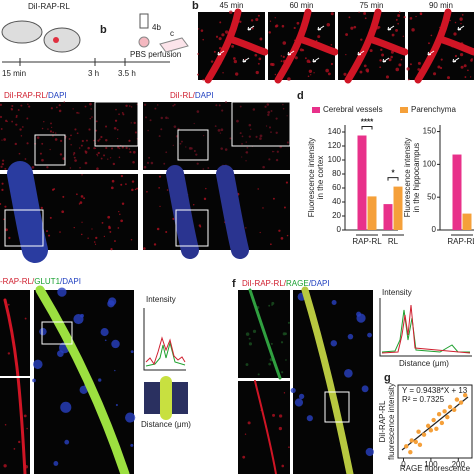  I want to click on panel-label: c, so click(172, 33).